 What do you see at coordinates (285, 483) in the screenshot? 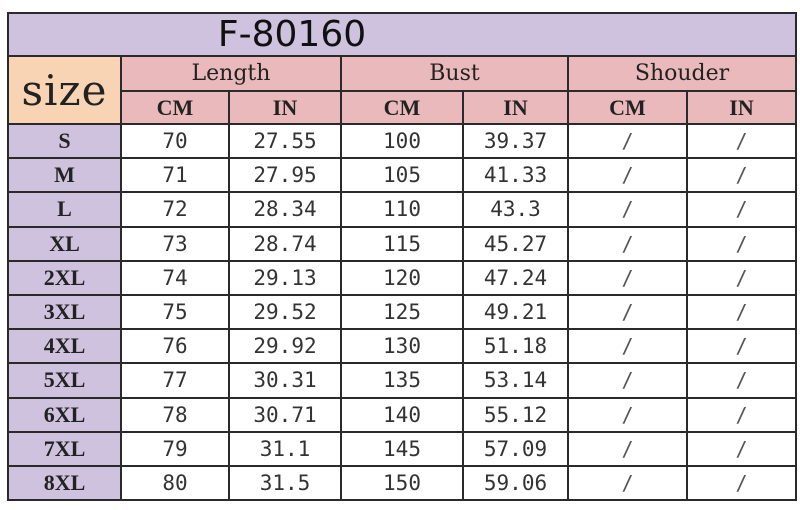
I see `value-cell: 31.5` at bounding box center [285, 483].